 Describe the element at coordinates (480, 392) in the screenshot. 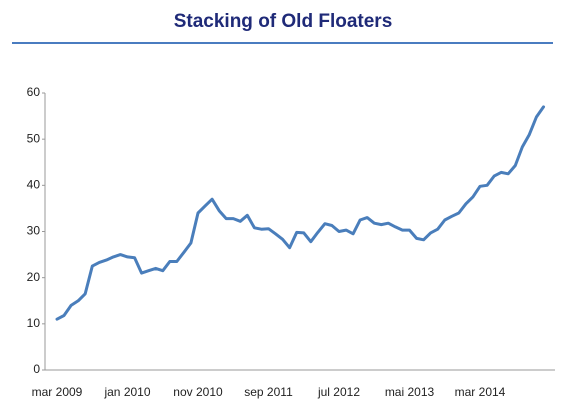

I see `x-tick-label: mar 2014` at that location.